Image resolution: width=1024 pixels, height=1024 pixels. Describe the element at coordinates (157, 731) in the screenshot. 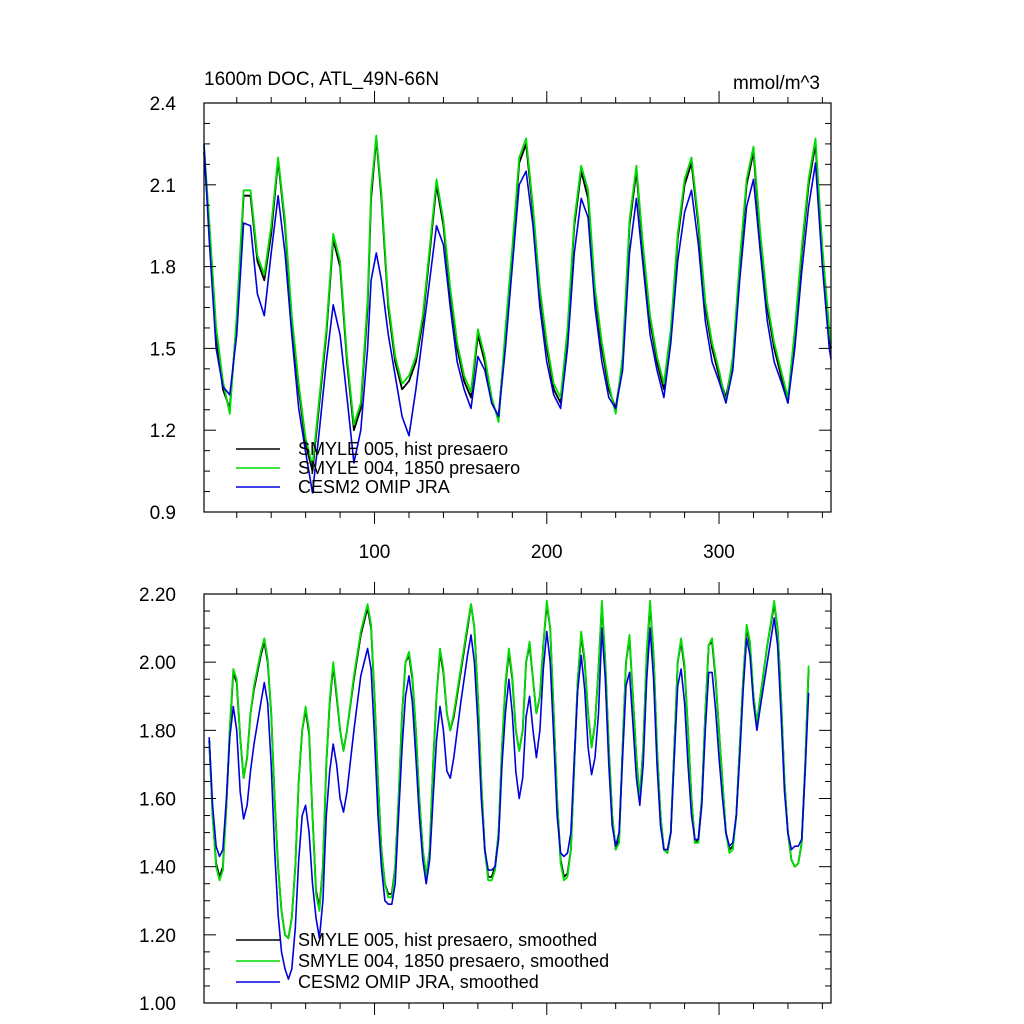

I see `y-tick-label: 1.80` at that location.